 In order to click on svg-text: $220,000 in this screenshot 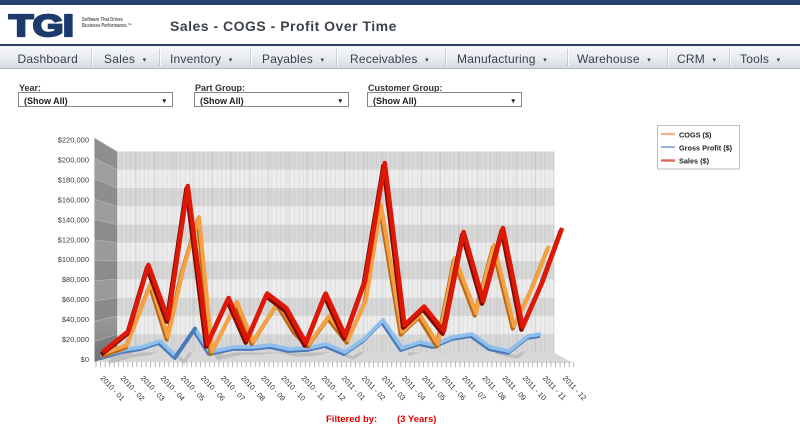, I will do `click(73, 140)`.